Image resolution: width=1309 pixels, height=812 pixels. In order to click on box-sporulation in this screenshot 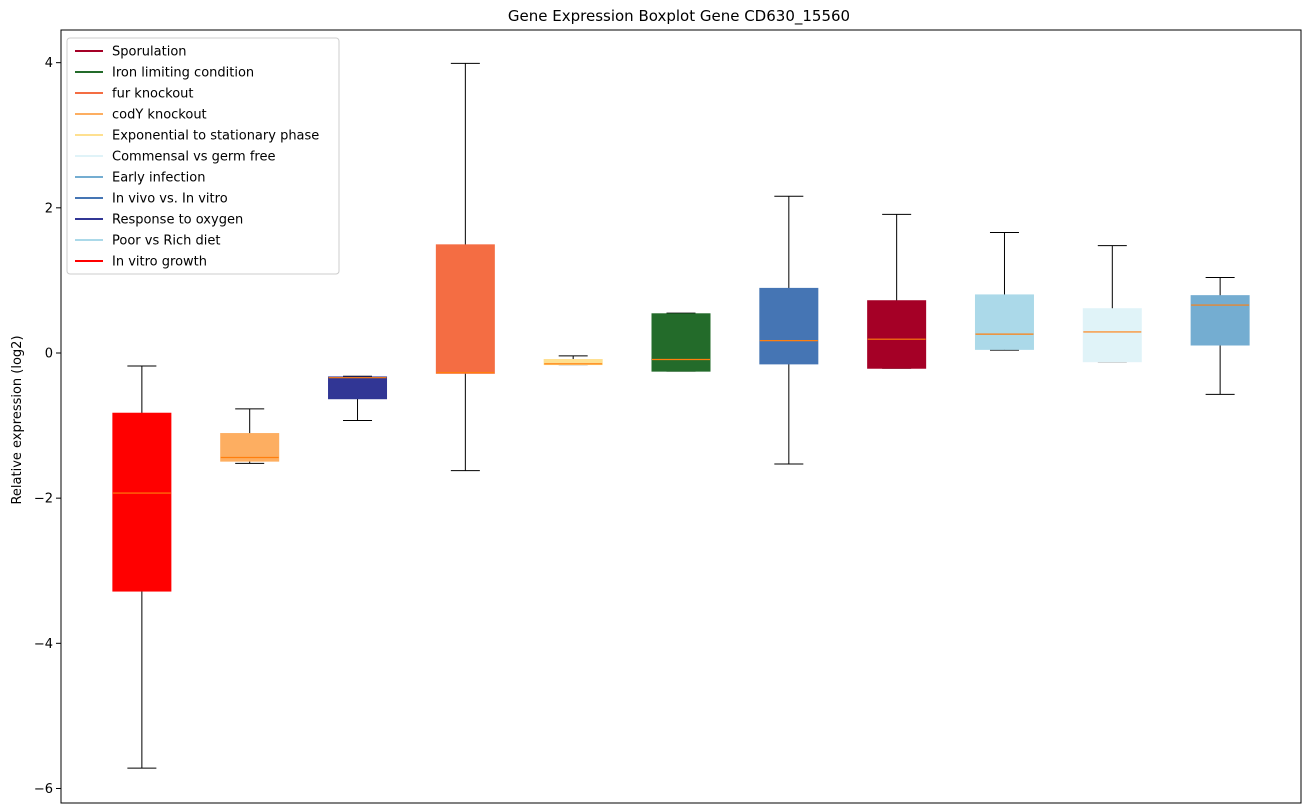, I will do `click(897, 334)`.